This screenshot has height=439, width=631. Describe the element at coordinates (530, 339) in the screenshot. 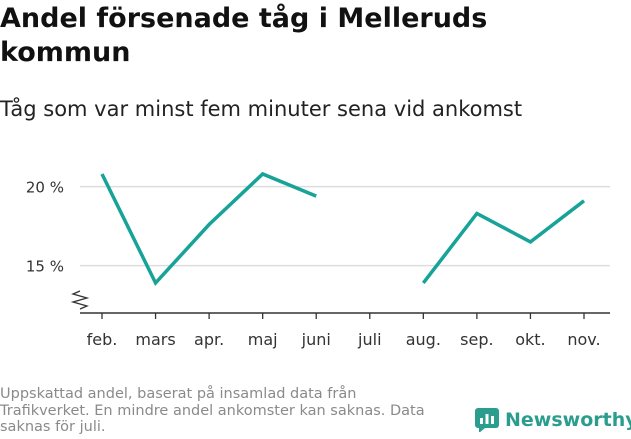

I see `x-tick-label: okt.` at that location.